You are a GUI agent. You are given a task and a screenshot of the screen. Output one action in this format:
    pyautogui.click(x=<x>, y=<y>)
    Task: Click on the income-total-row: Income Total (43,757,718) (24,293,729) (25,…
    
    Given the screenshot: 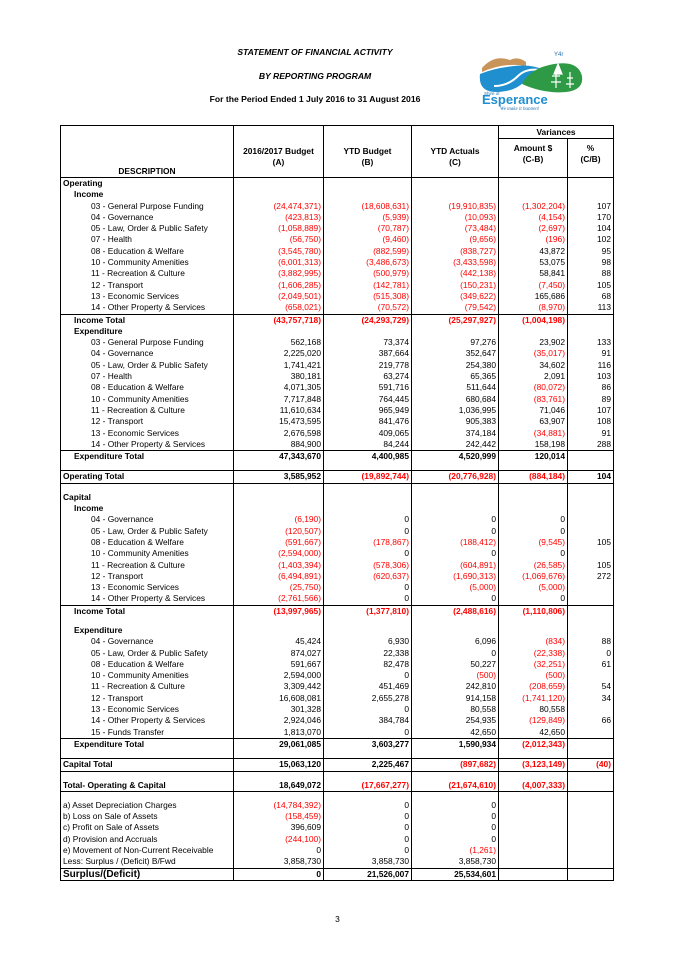 What is the action you would take?
    pyautogui.click(x=337, y=319)
    